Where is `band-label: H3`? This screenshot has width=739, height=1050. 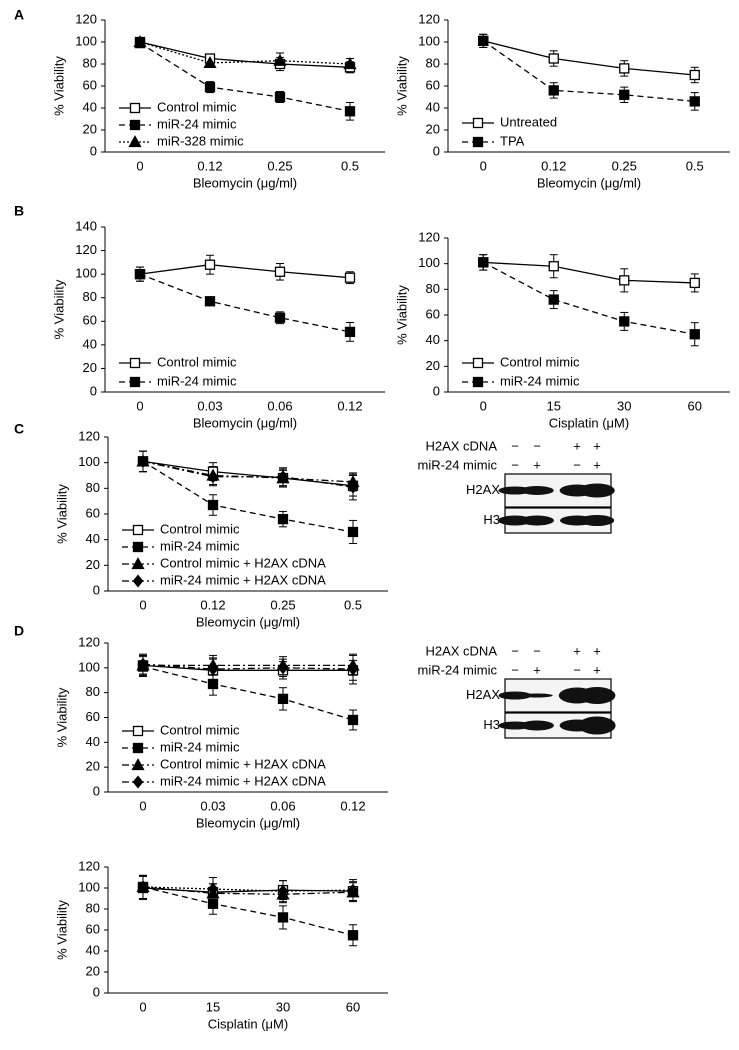
band-label: H3 is located at coordinates (491, 724).